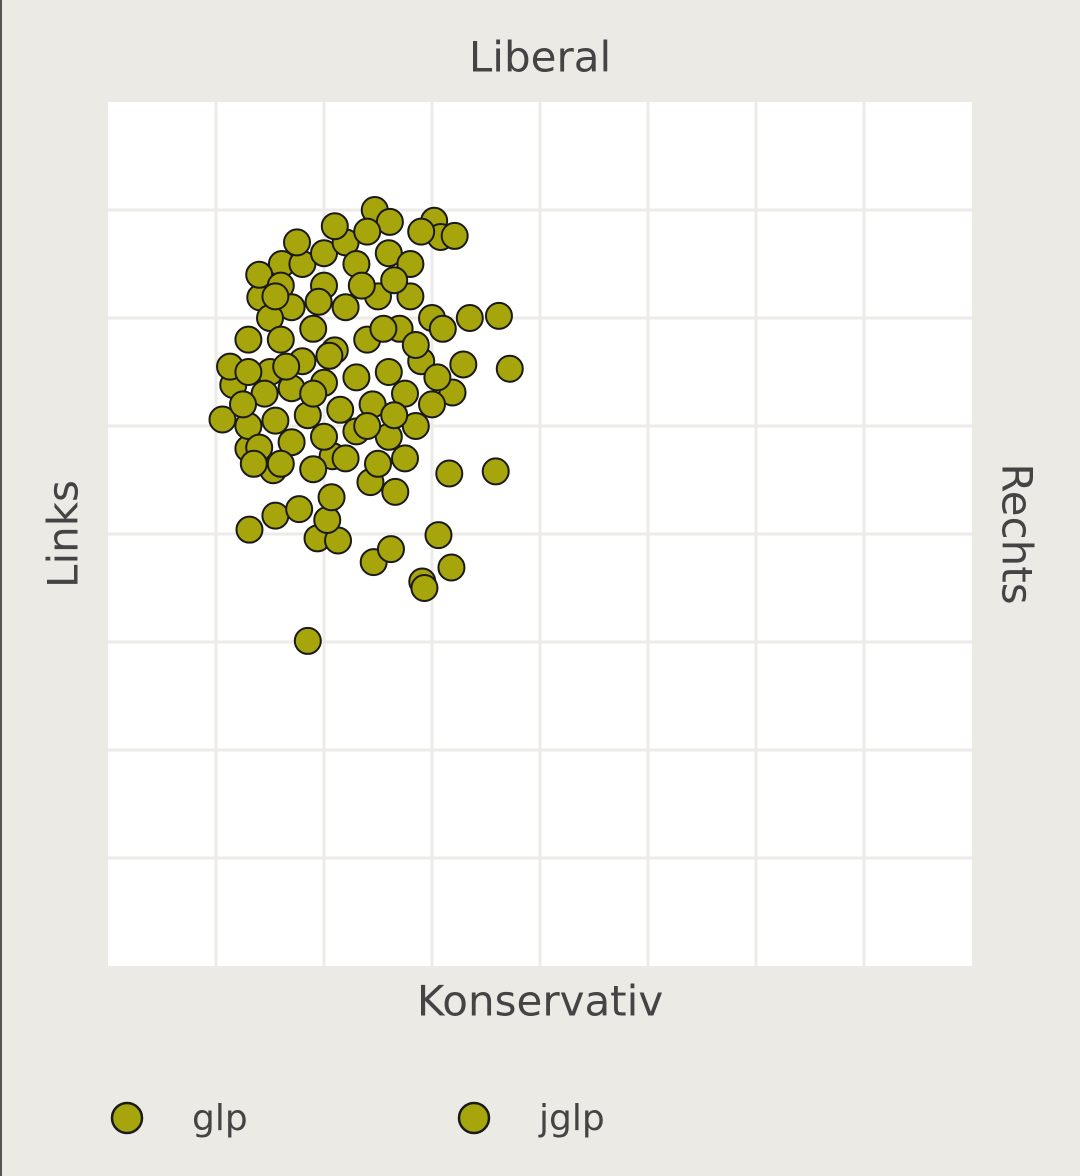 Image resolution: width=1080 pixels, height=1176 pixels. Describe the element at coordinates (220, 1118) in the screenshot. I see `legend-label: glp` at that location.